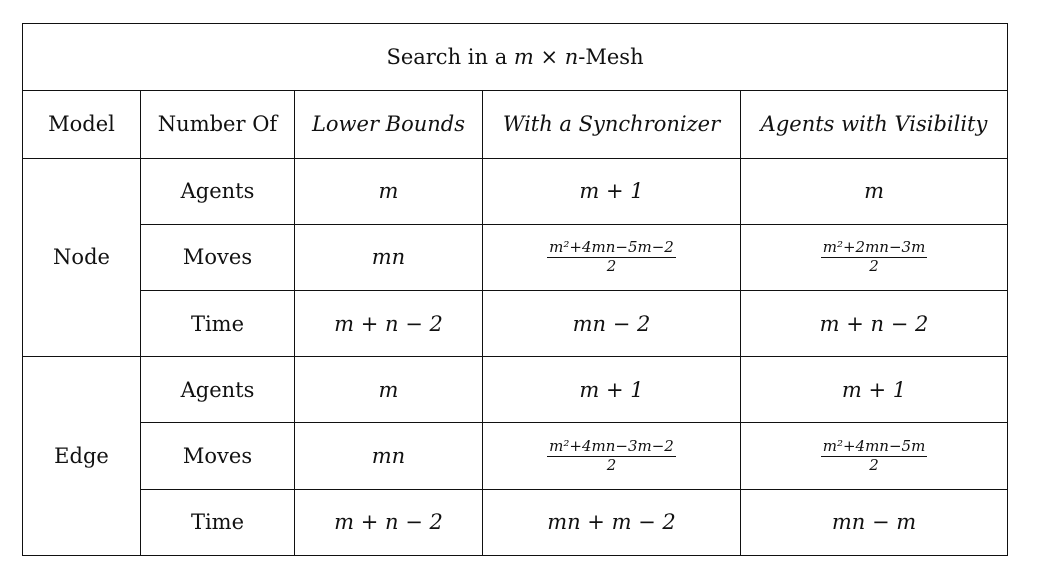 The width and height of the screenshot is (1052, 580). I want to click on visibility-cell: m + n − 2, so click(874, 323).